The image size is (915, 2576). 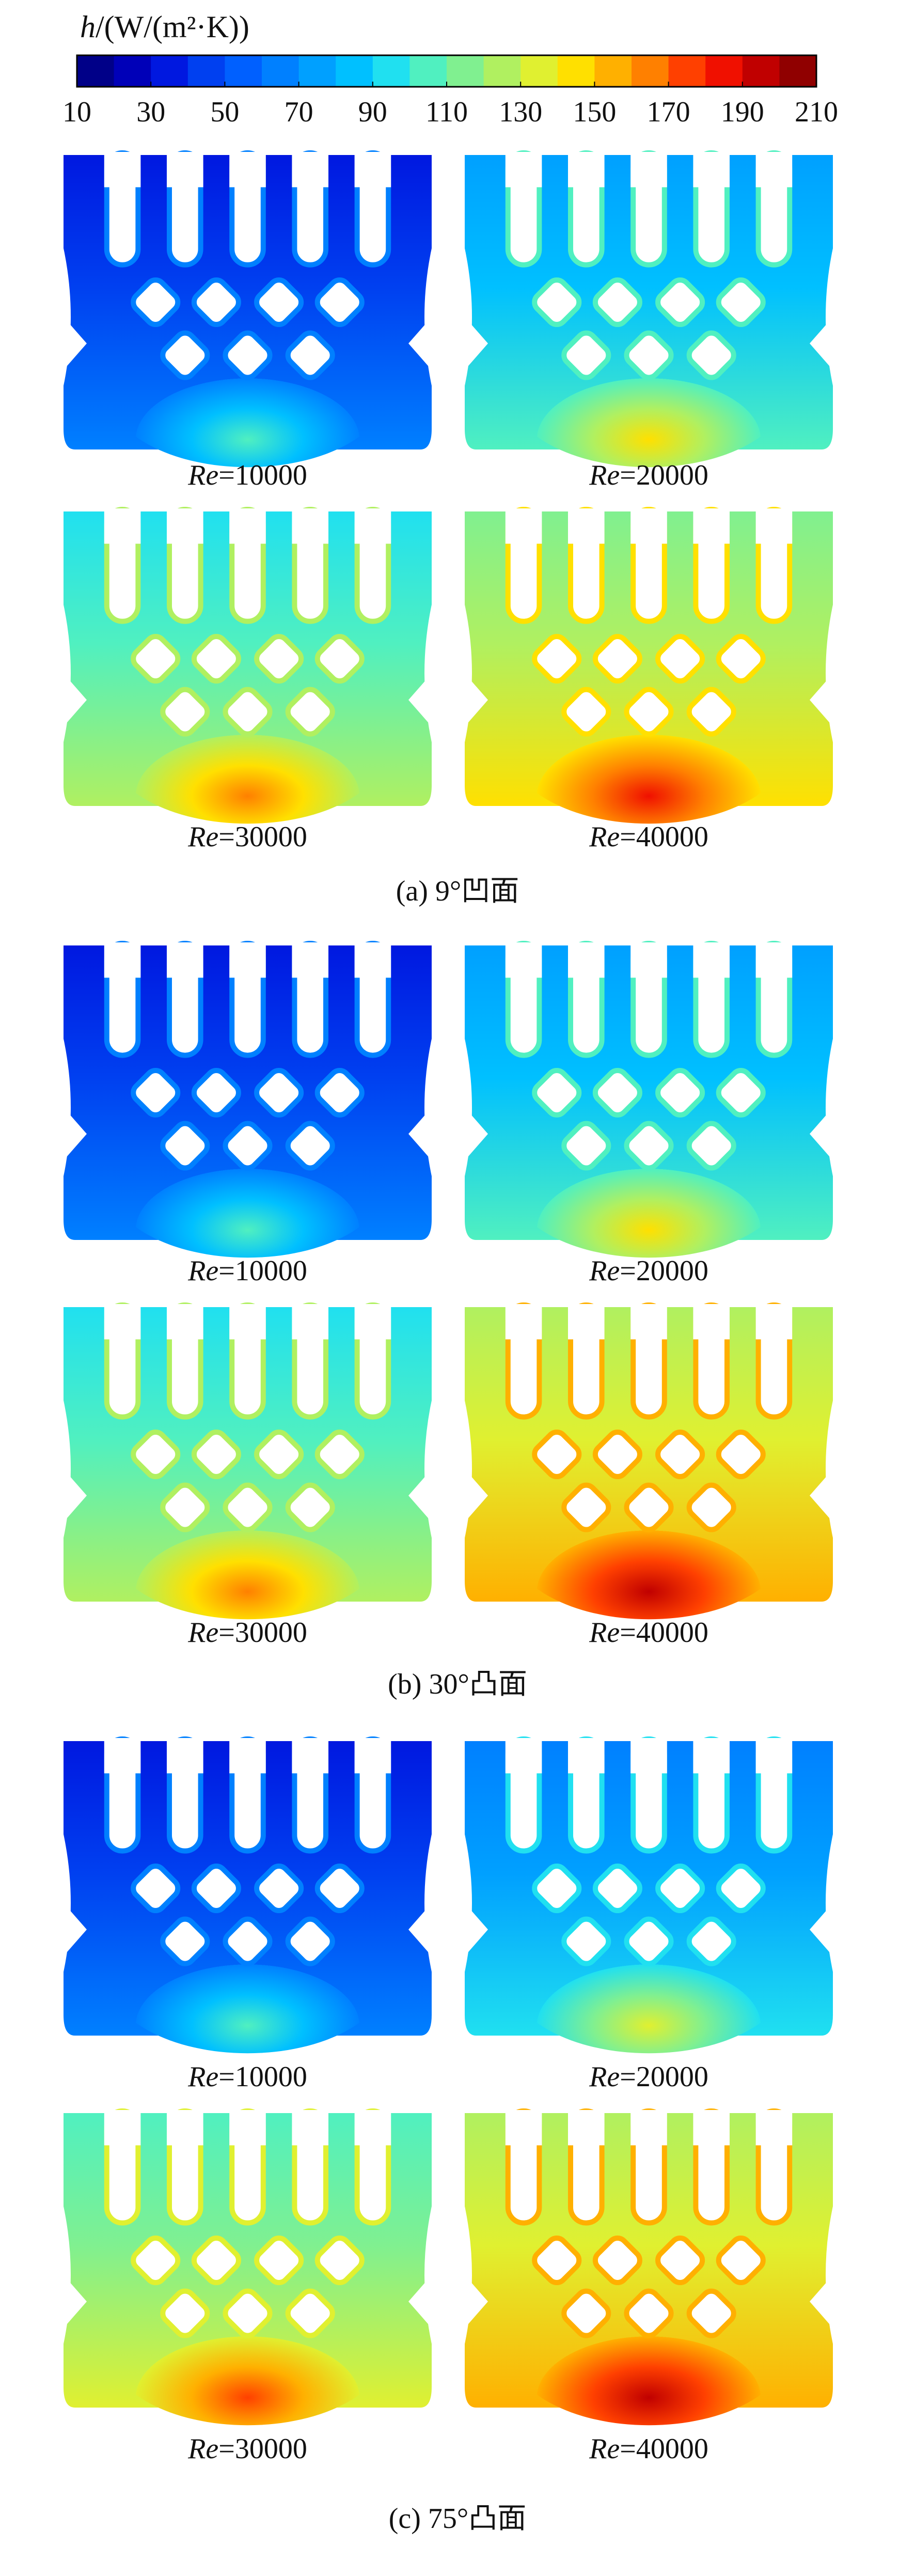 What do you see at coordinates (595, 112) in the screenshot?
I see `colorbar-tick-label: 150` at bounding box center [595, 112].